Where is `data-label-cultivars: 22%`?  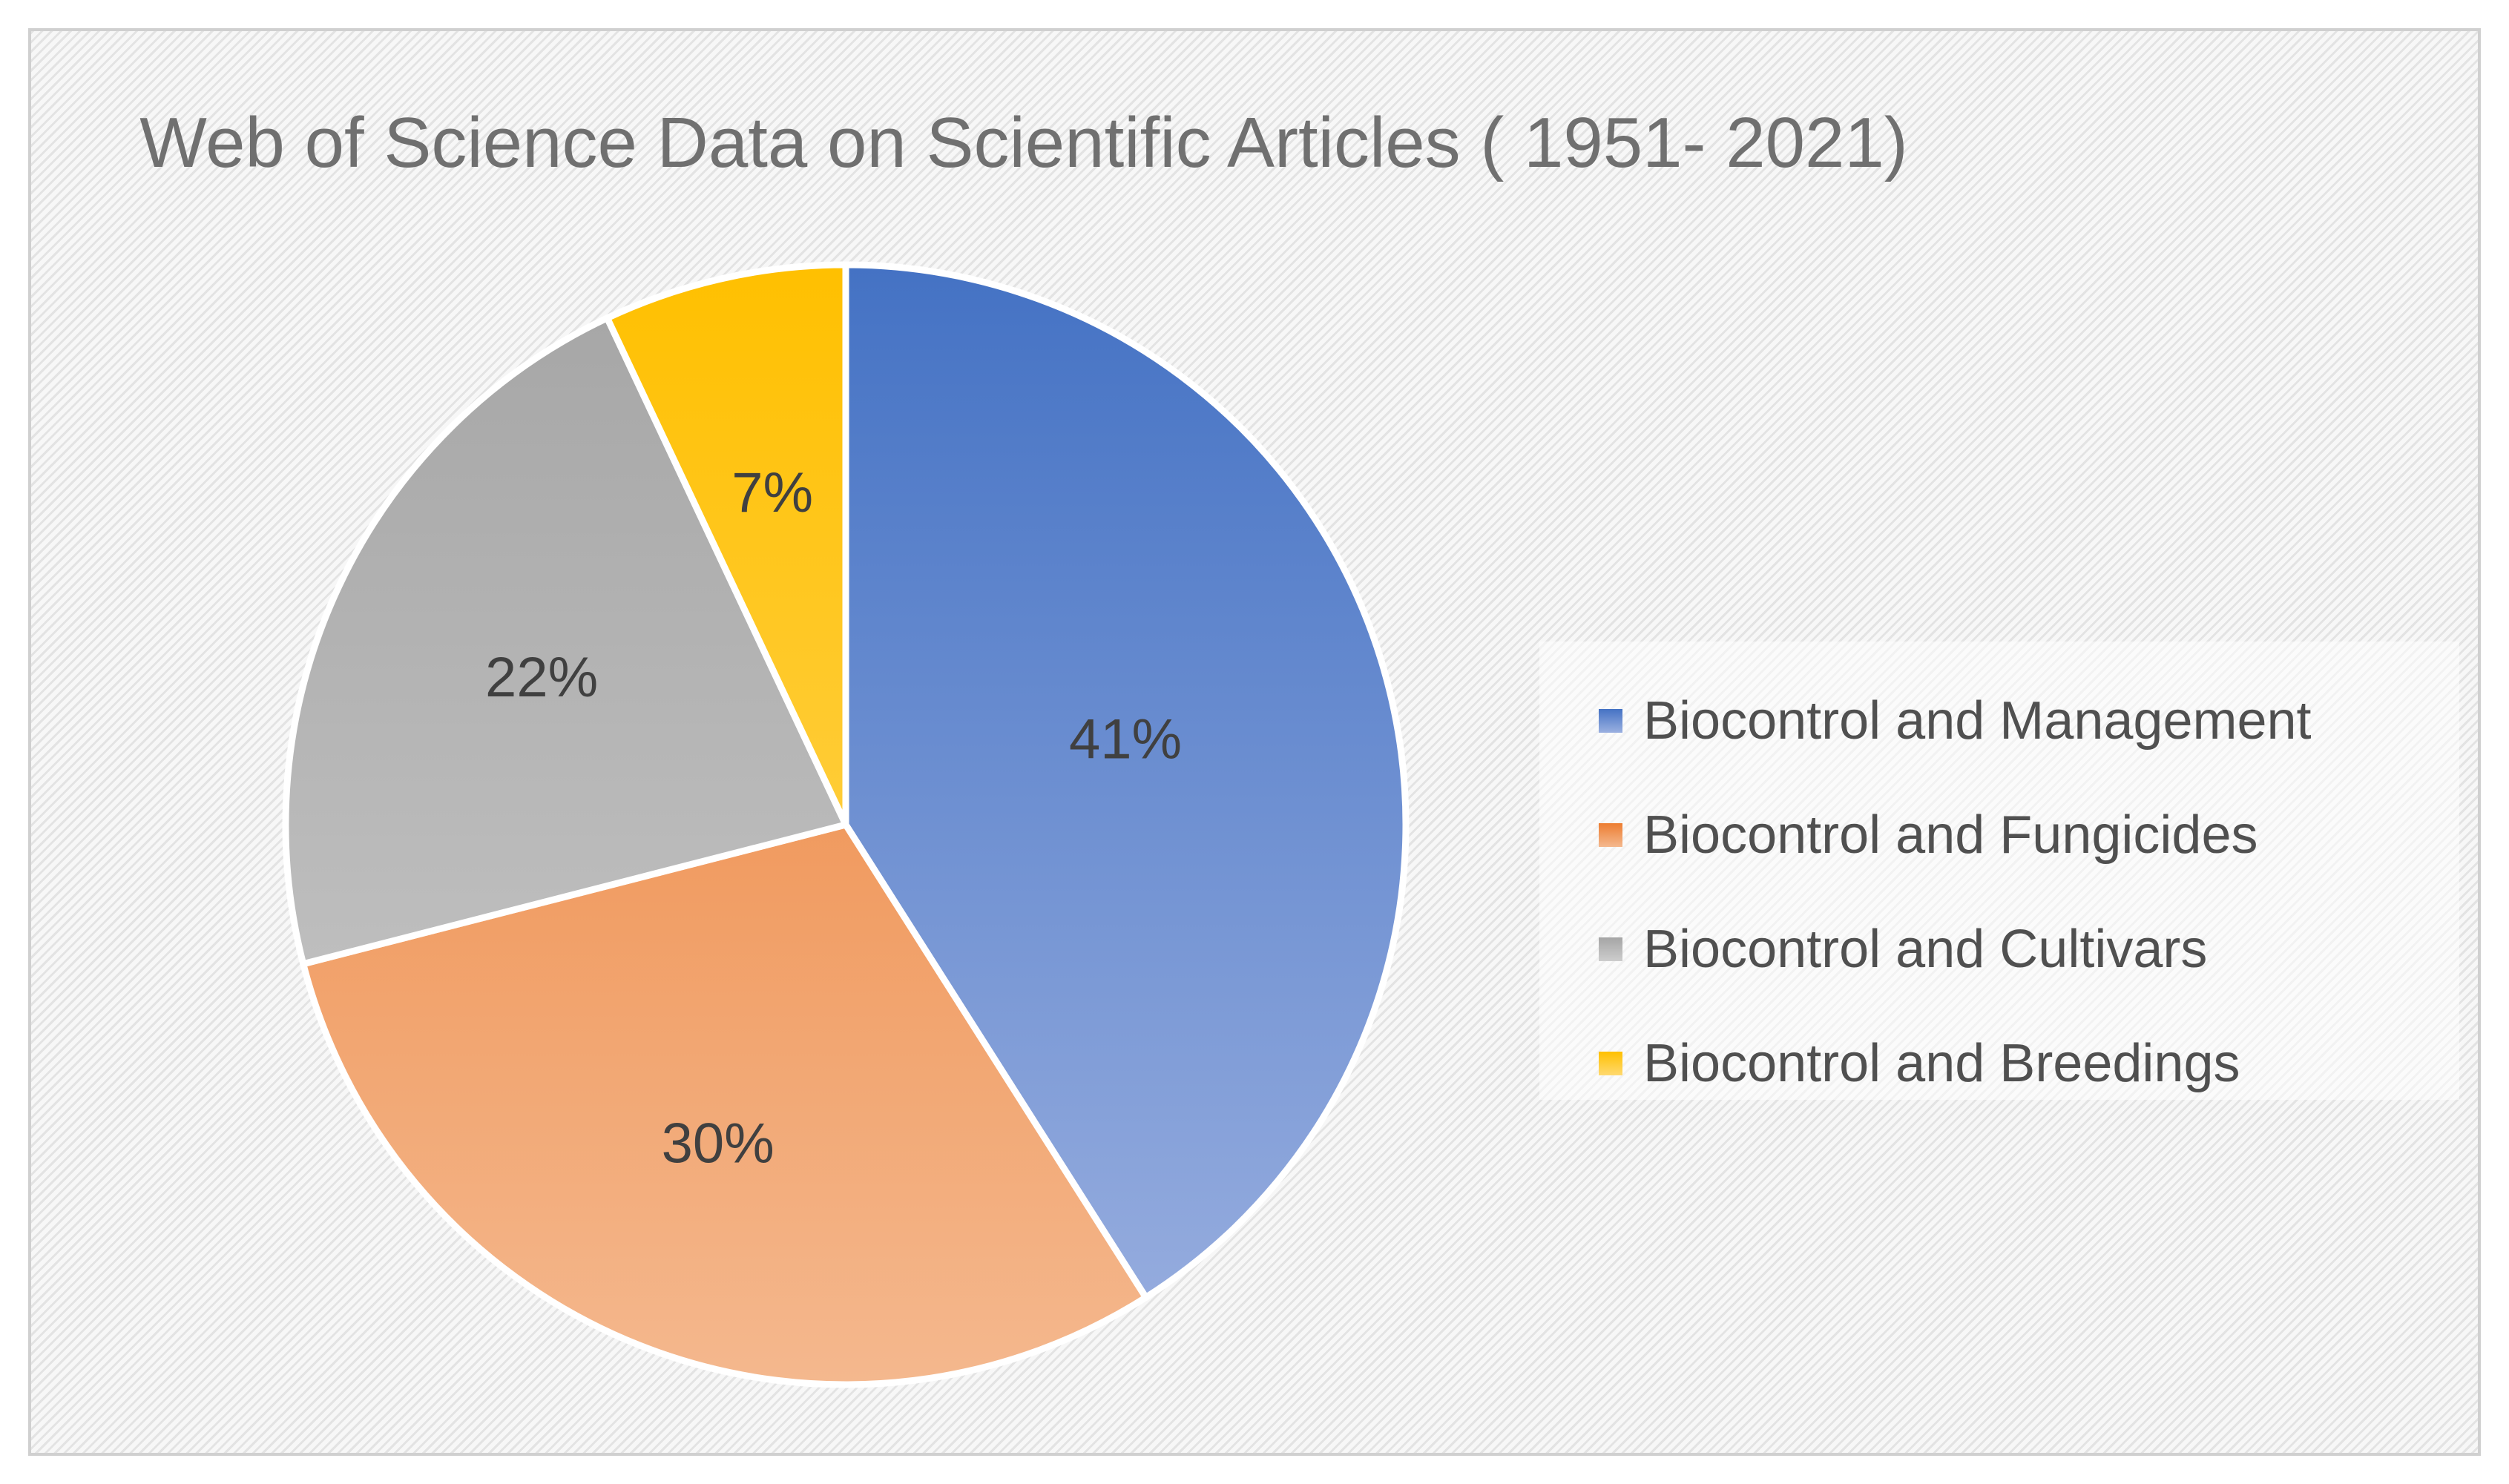
data-label-cultivars: 22% is located at coordinates (541, 677).